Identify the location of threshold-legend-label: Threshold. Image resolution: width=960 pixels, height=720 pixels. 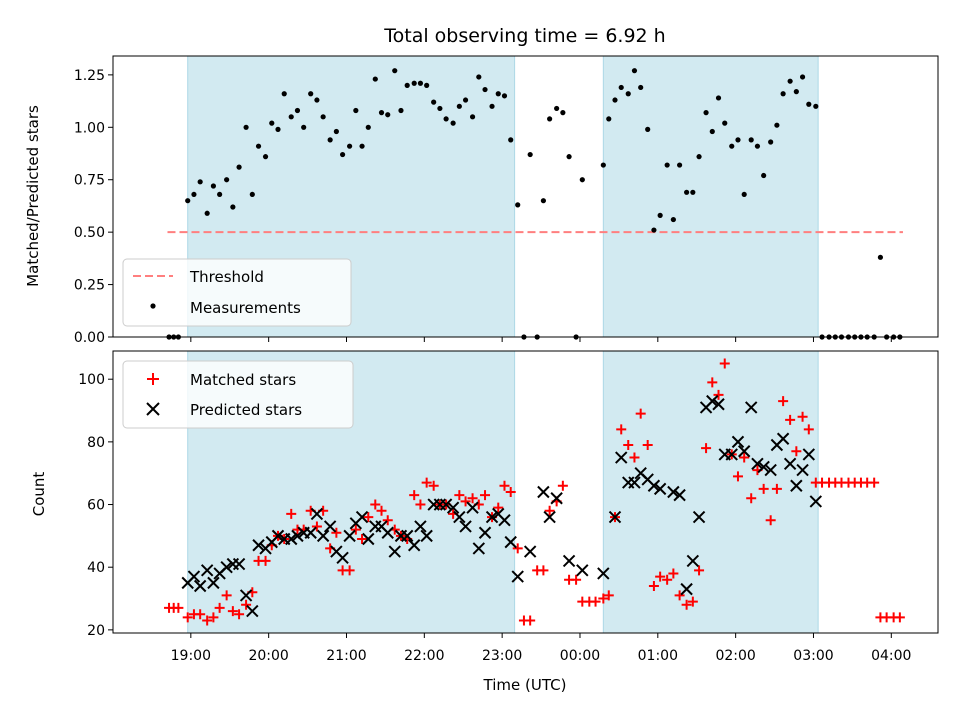
(226, 277).